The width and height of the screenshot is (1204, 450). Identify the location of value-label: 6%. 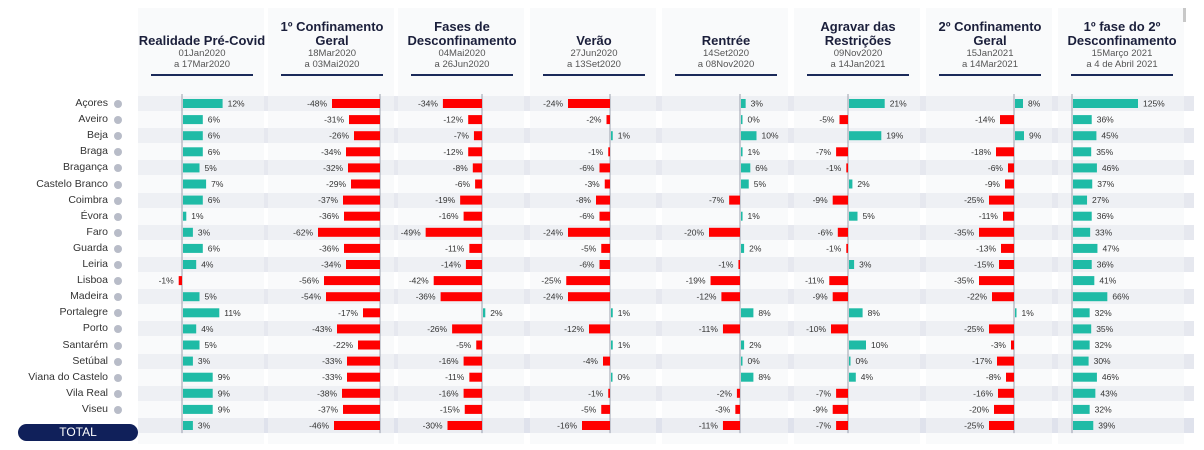
(214, 200).